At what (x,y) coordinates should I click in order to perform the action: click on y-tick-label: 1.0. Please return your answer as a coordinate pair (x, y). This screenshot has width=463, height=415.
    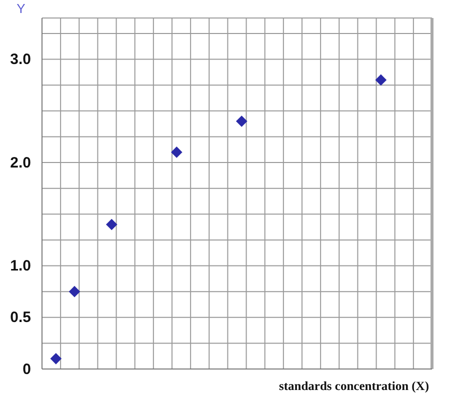
    Looking at the image, I should click on (20, 266).